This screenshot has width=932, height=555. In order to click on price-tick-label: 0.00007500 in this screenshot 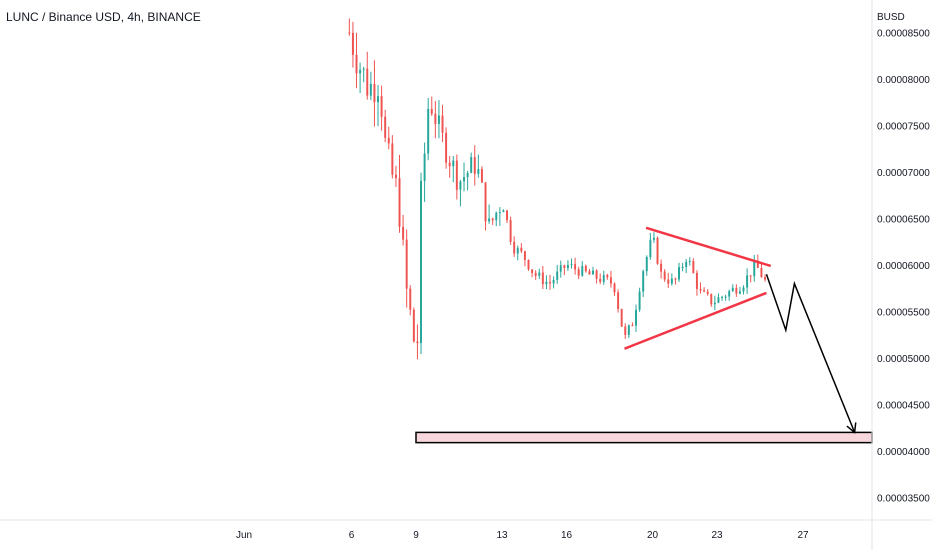, I will do `click(903, 127)`.